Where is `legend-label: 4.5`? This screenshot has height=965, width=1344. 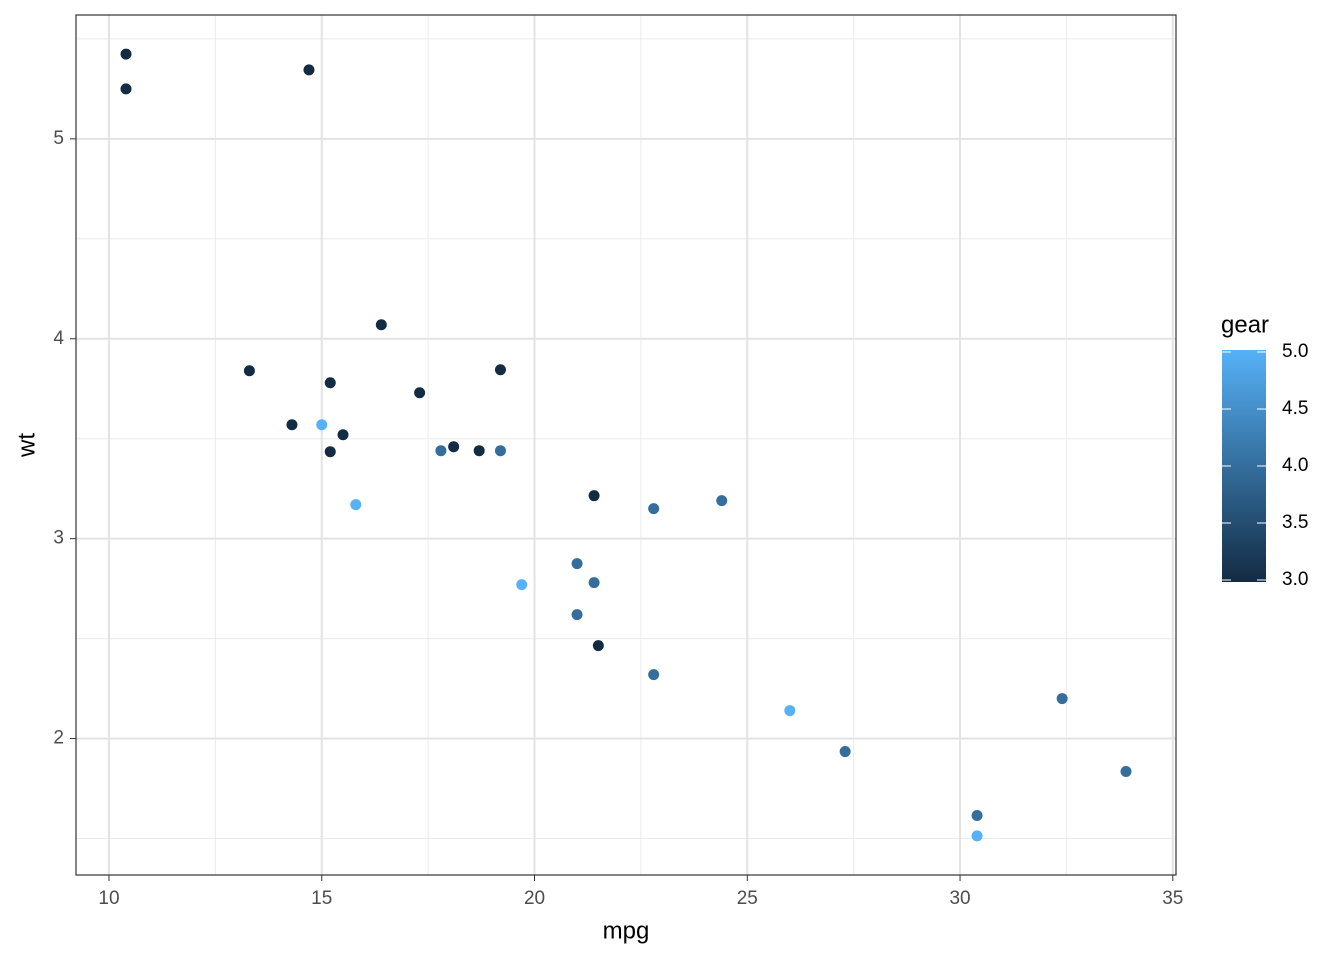 legend-label: 4.5 is located at coordinates (1295, 408).